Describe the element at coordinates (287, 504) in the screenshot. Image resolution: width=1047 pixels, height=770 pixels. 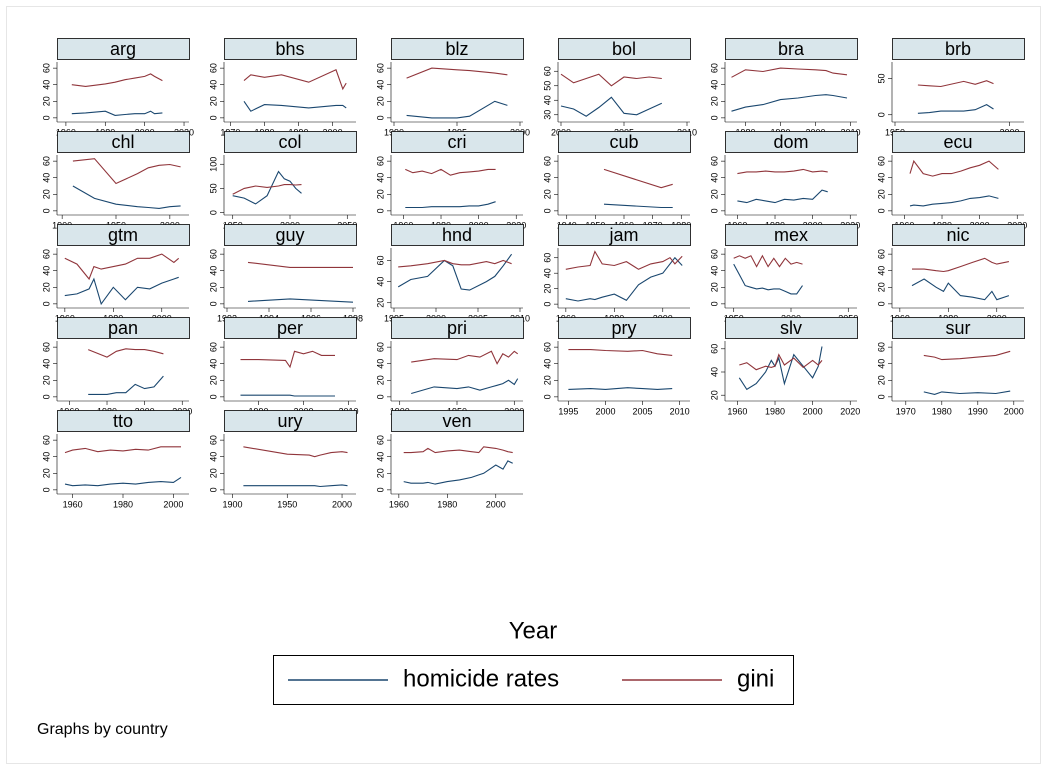
I see `x-tick-label: 1950` at that location.